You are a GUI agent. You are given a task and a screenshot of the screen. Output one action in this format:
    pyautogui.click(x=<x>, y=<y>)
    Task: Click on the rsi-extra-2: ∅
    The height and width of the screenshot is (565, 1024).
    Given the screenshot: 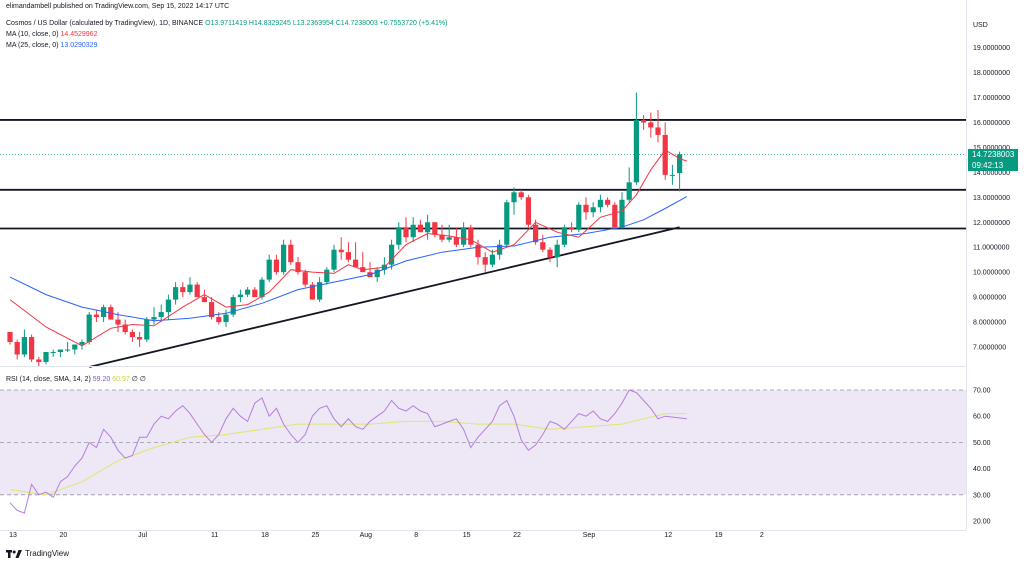 What is the action you would take?
    pyautogui.click(x=142, y=379)
    